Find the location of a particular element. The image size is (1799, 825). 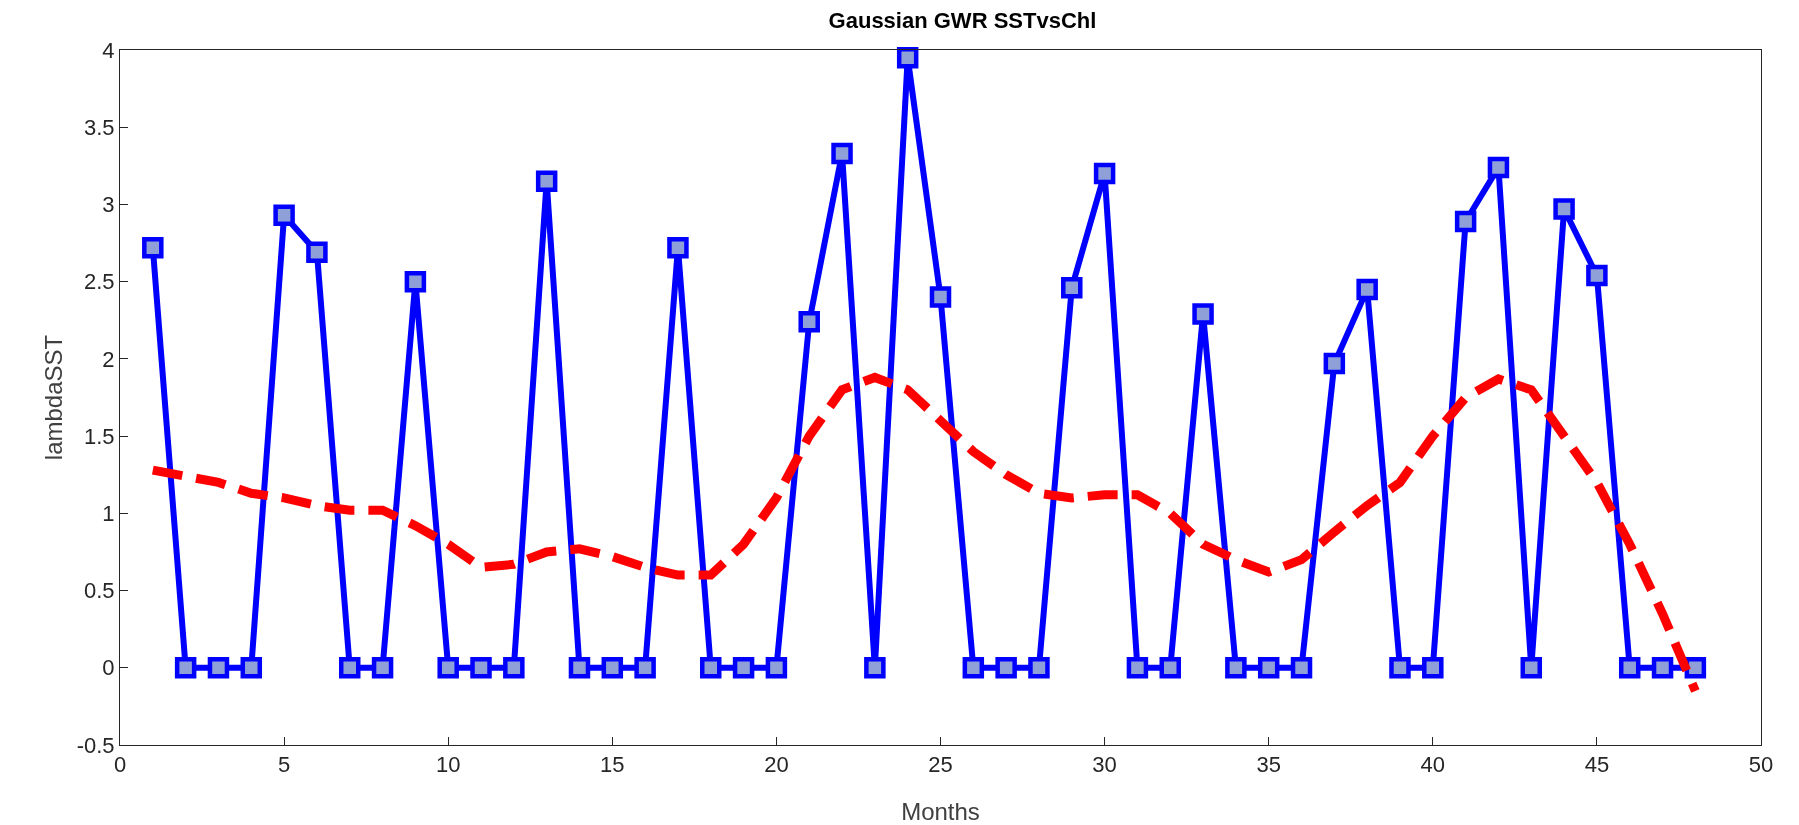

x-tick-label: 40 is located at coordinates (1433, 765).